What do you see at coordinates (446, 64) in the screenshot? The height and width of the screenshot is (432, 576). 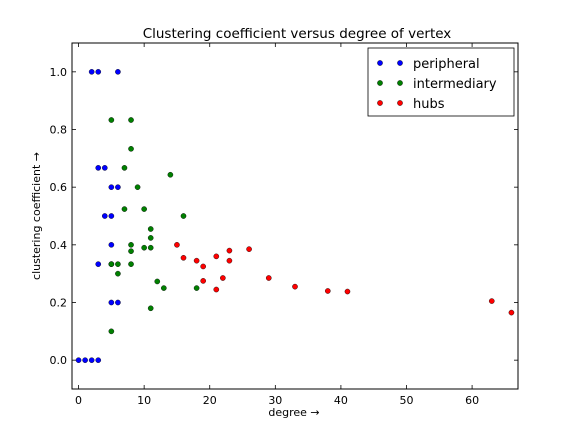 I see `legend-label-peripheral: peripheral` at bounding box center [446, 64].